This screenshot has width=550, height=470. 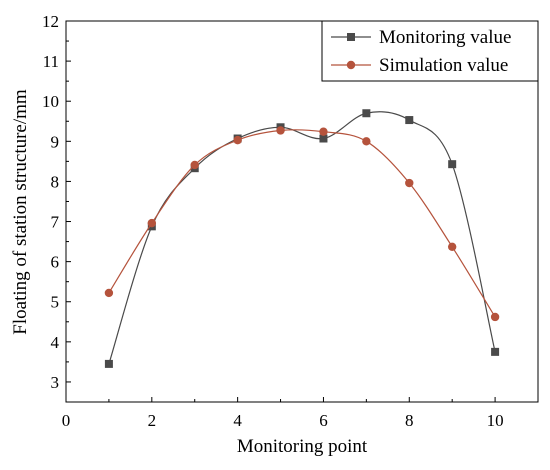 What do you see at coordinates (323, 420) in the screenshot?
I see `x-tick-label: 6` at bounding box center [323, 420].